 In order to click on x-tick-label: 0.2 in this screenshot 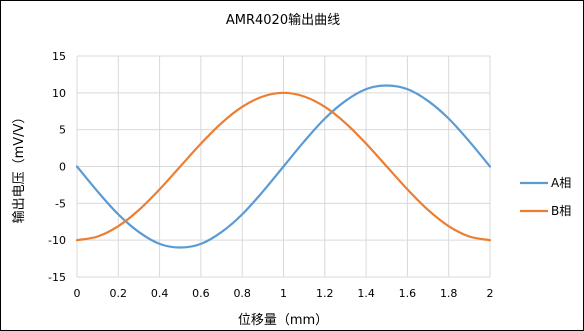, I will do `click(119, 293)`.